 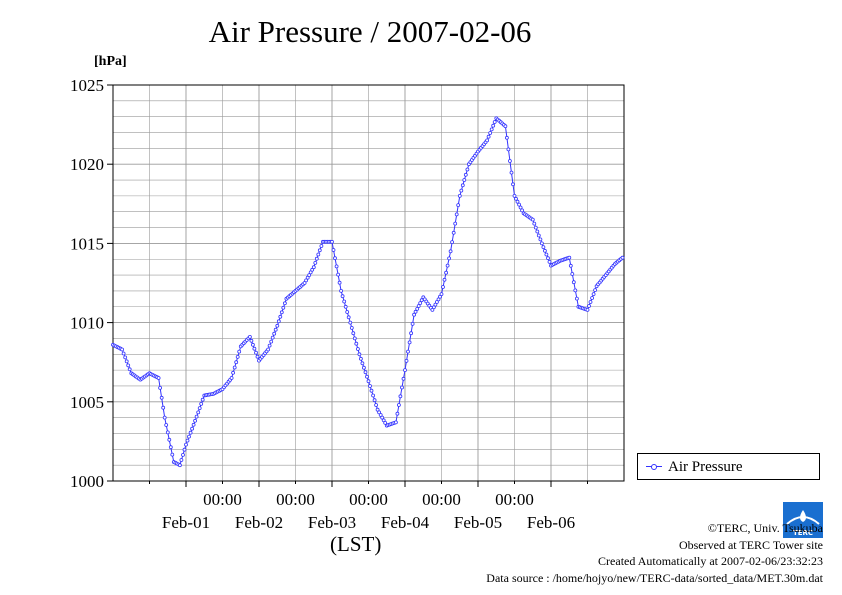 What do you see at coordinates (551, 522) in the screenshot?
I see `x-tick-day-label: Feb-06` at bounding box center [551, 522].